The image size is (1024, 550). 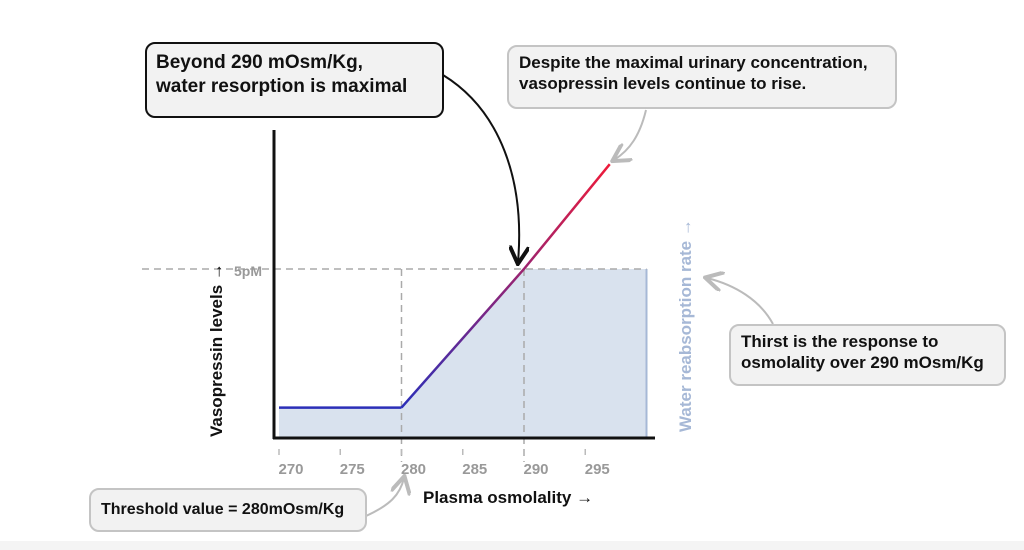 What do you see at coordinates (508, 497) in the screenshot?
I see `x-axis-label: Plasma osmolality →` at bounding box center [508, 497].